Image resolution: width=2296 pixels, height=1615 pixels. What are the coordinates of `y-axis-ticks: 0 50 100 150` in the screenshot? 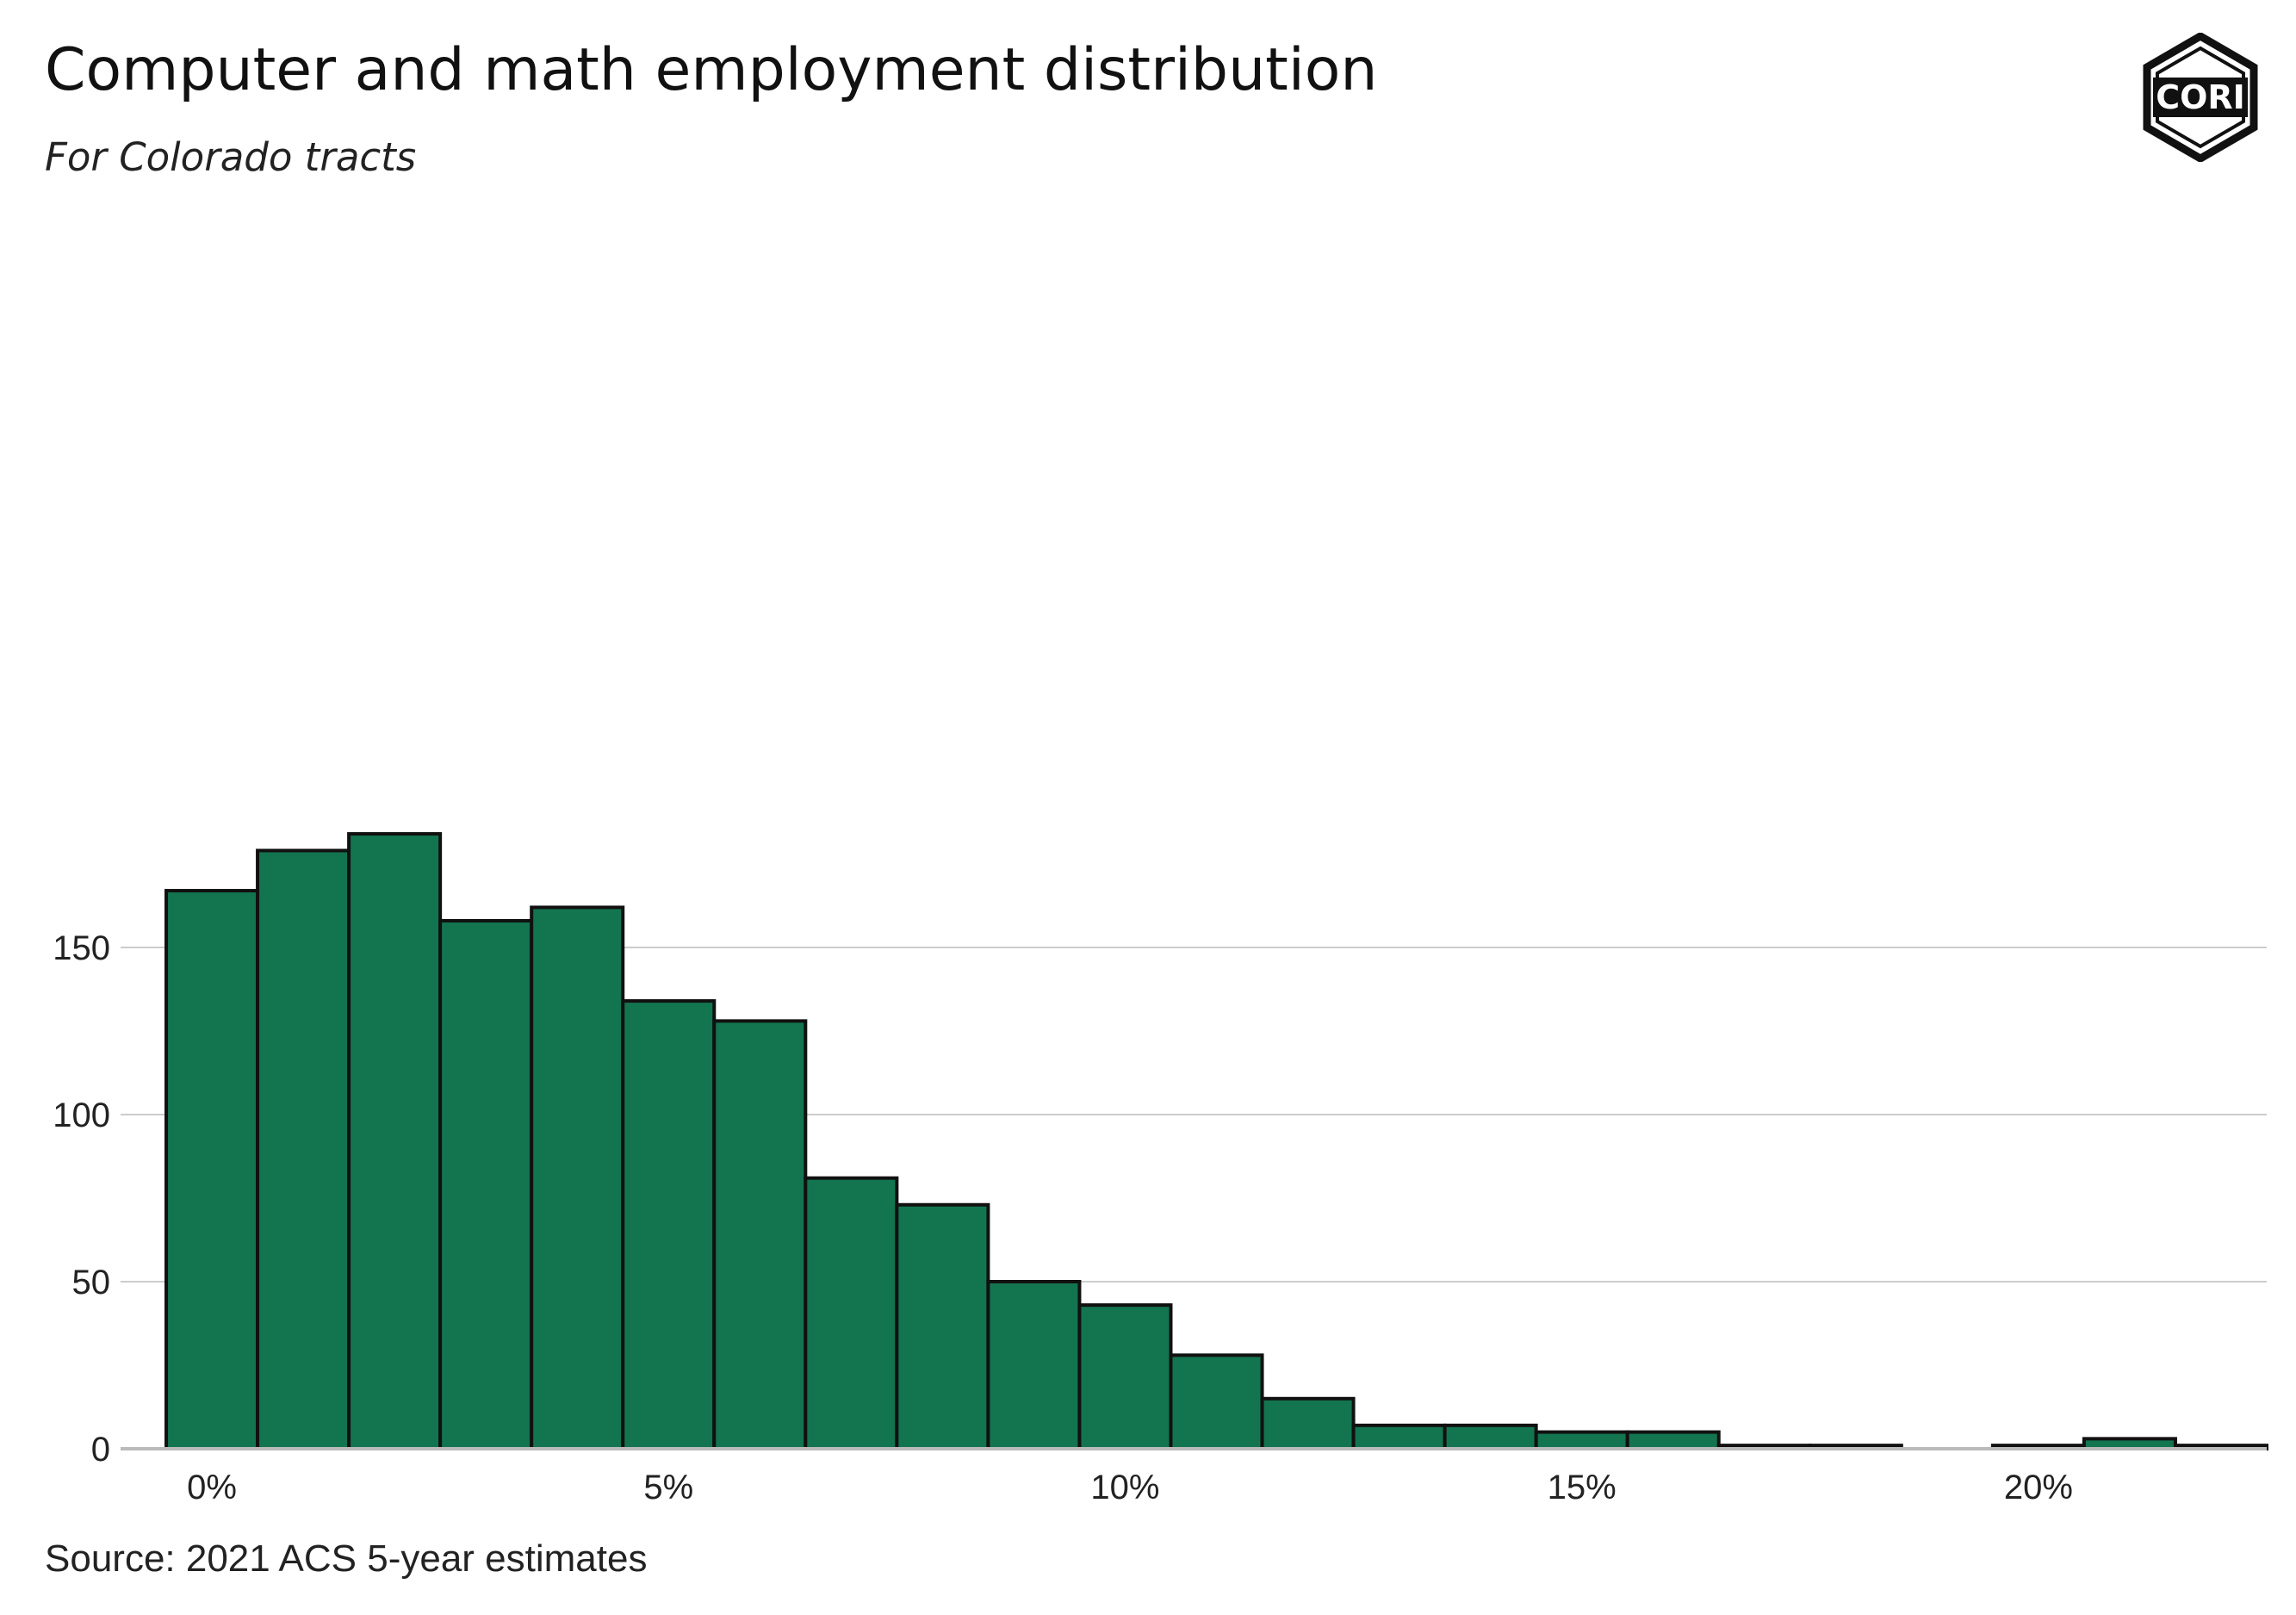 It's located at (81, 1199).